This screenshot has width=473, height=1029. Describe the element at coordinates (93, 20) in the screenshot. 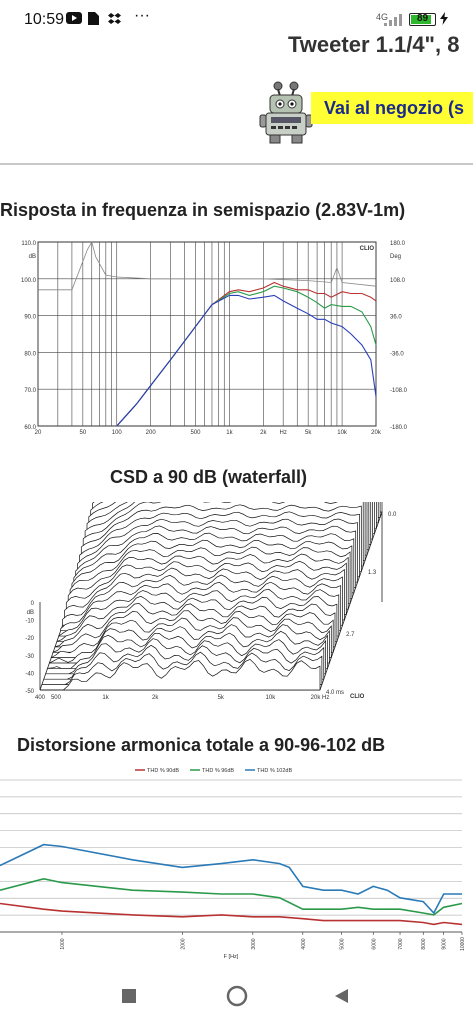

I see `document-icon` at that location.